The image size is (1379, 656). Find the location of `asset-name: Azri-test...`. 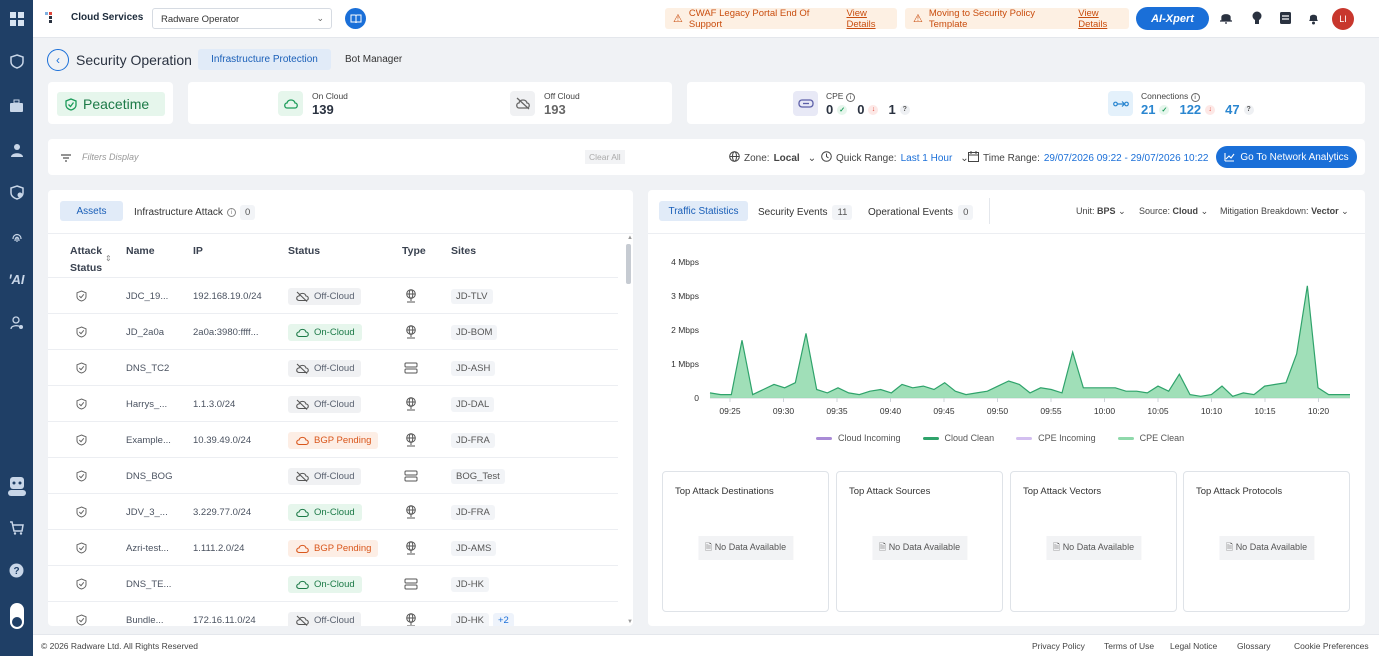

asset-name: Azri-test... is located at coordinates (147, 548).